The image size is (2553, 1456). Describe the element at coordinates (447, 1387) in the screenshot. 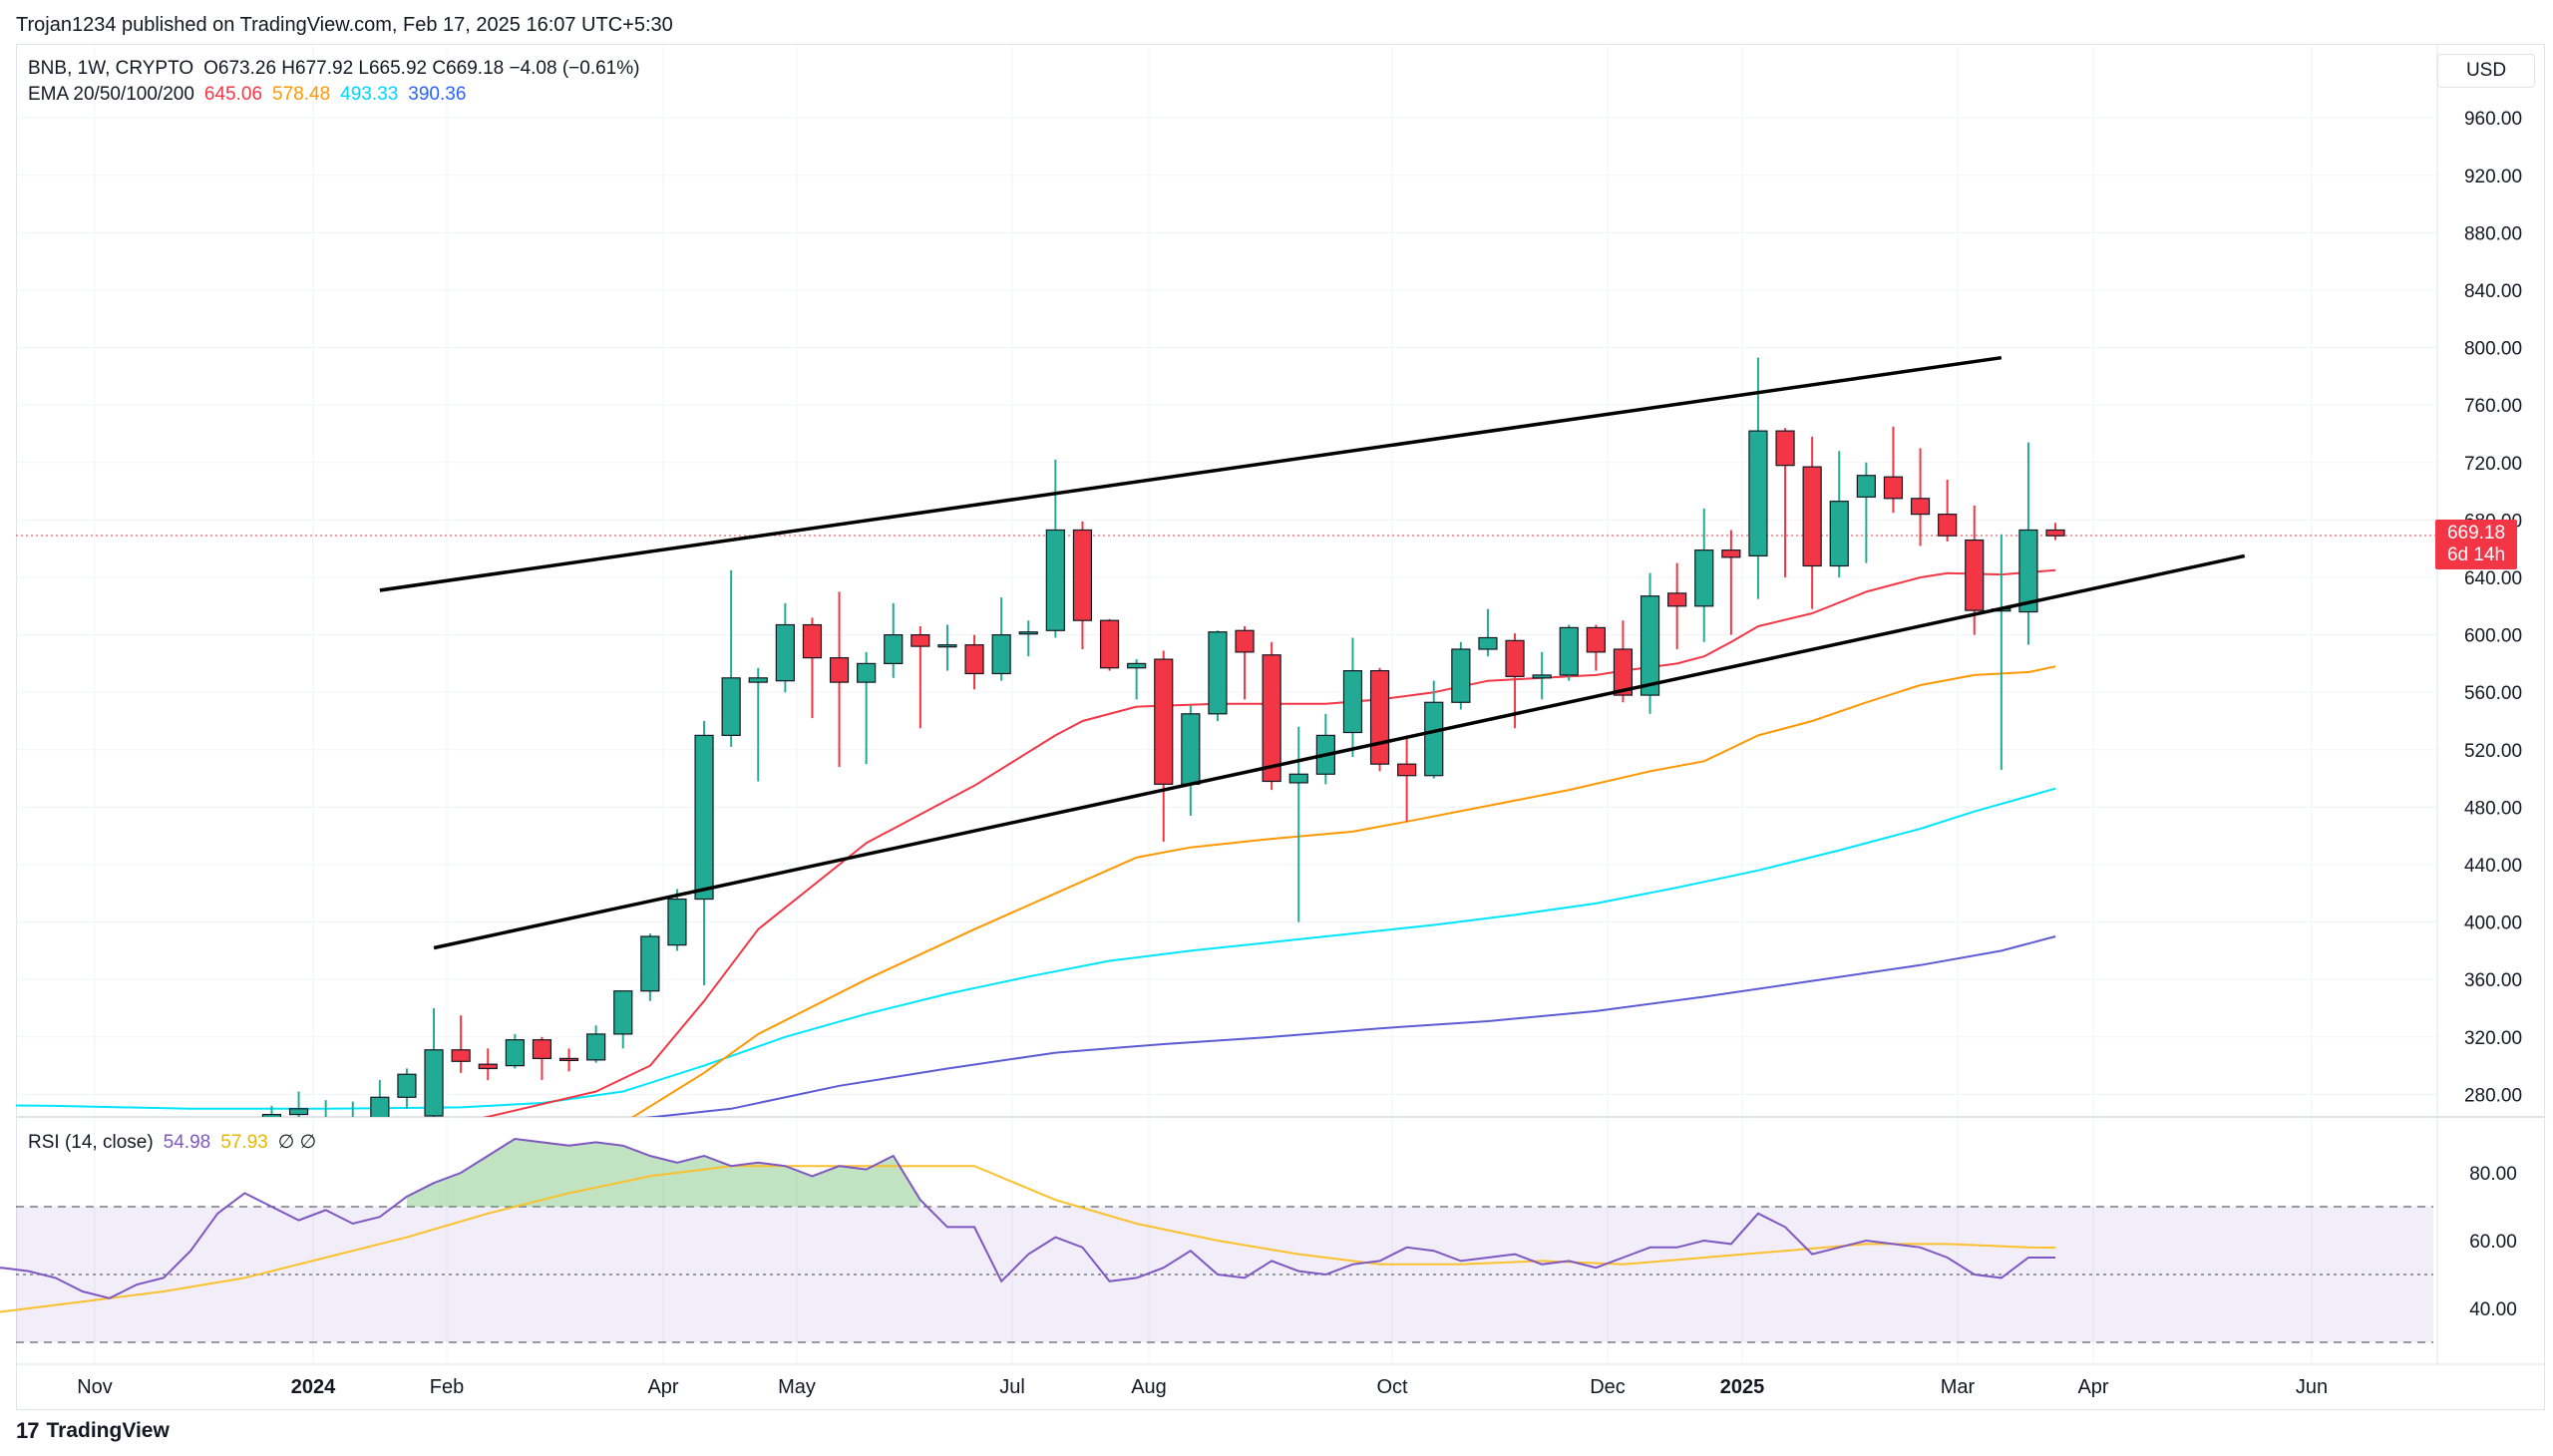

I see `time-tick-label: Feb` at that location.